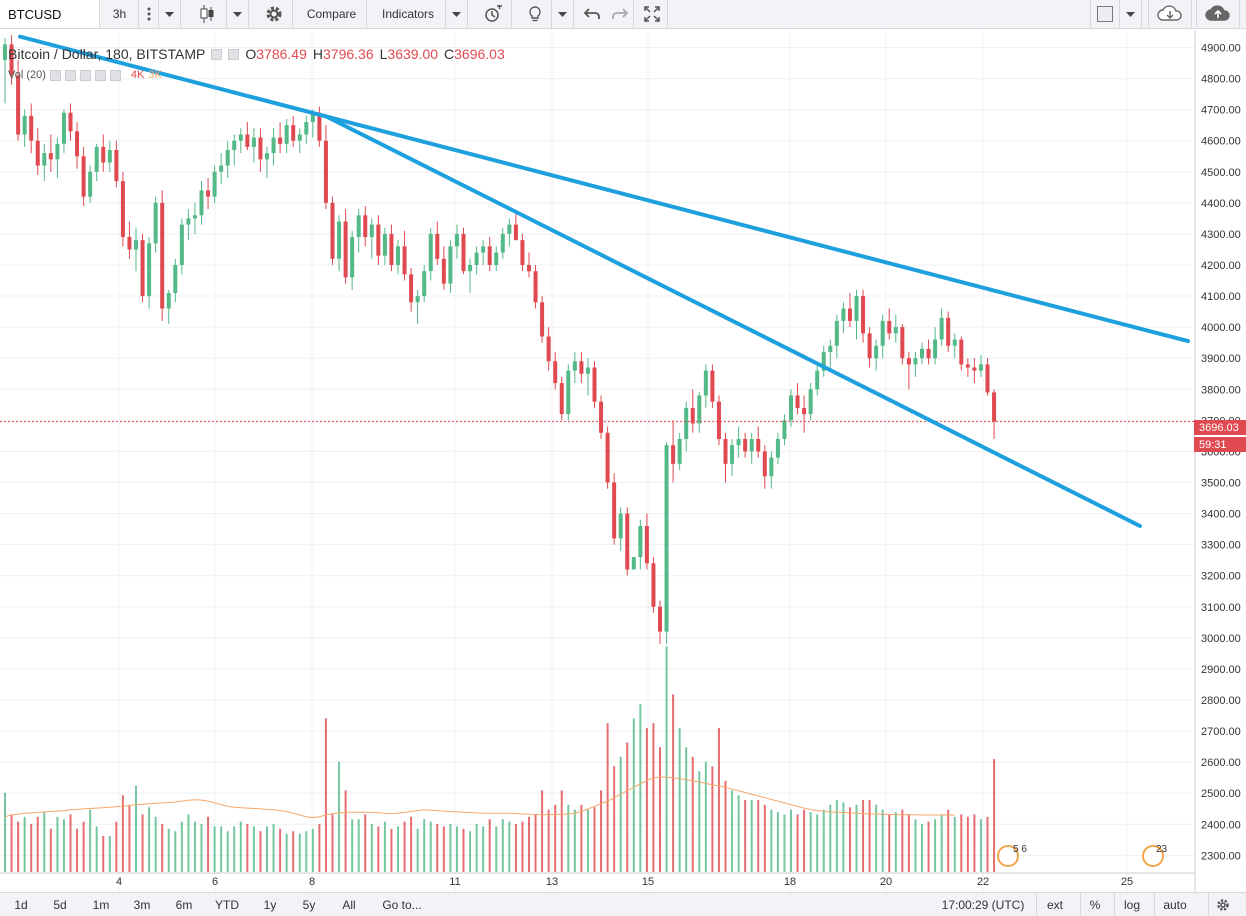  What do you see at coordinates (592, 14) in the screenshot?
I see `undo-icon` at bounding box center [592, 14].